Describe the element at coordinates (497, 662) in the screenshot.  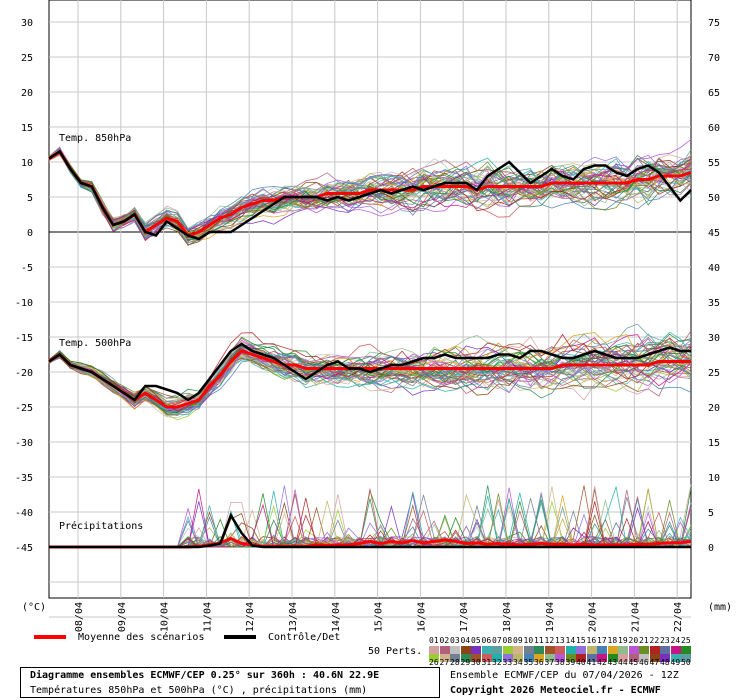
I see `pert-number: 32` at that location.